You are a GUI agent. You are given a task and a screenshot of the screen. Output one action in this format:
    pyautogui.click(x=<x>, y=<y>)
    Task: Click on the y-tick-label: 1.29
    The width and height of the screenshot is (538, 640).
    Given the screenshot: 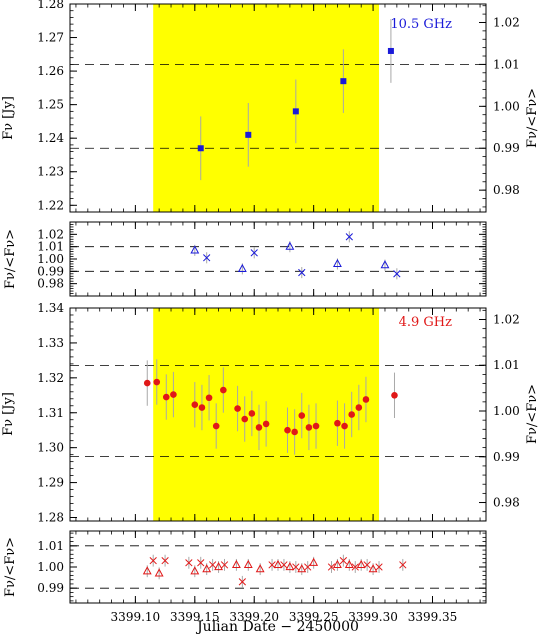 What is the action you would take?
    pyautogui.click(x=50, y=483)
    